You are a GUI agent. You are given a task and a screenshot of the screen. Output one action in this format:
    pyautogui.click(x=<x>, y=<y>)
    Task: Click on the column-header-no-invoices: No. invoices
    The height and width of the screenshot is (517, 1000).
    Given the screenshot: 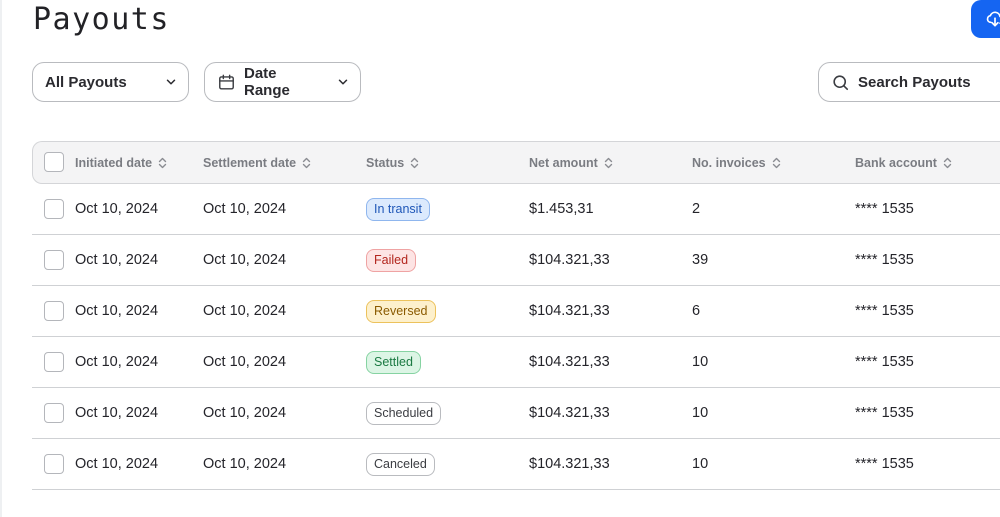 What is the action you would take?
    pyautogui.click(x=736, y=162)
    